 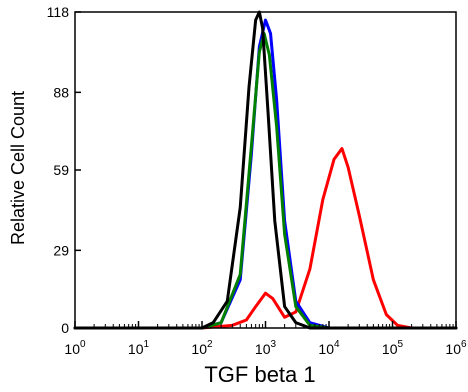 What do you see at coordinates (18, 168) in the screenshot?
I see `y-axis-label: Relative Cell Count` at bounding box center [18, 168].